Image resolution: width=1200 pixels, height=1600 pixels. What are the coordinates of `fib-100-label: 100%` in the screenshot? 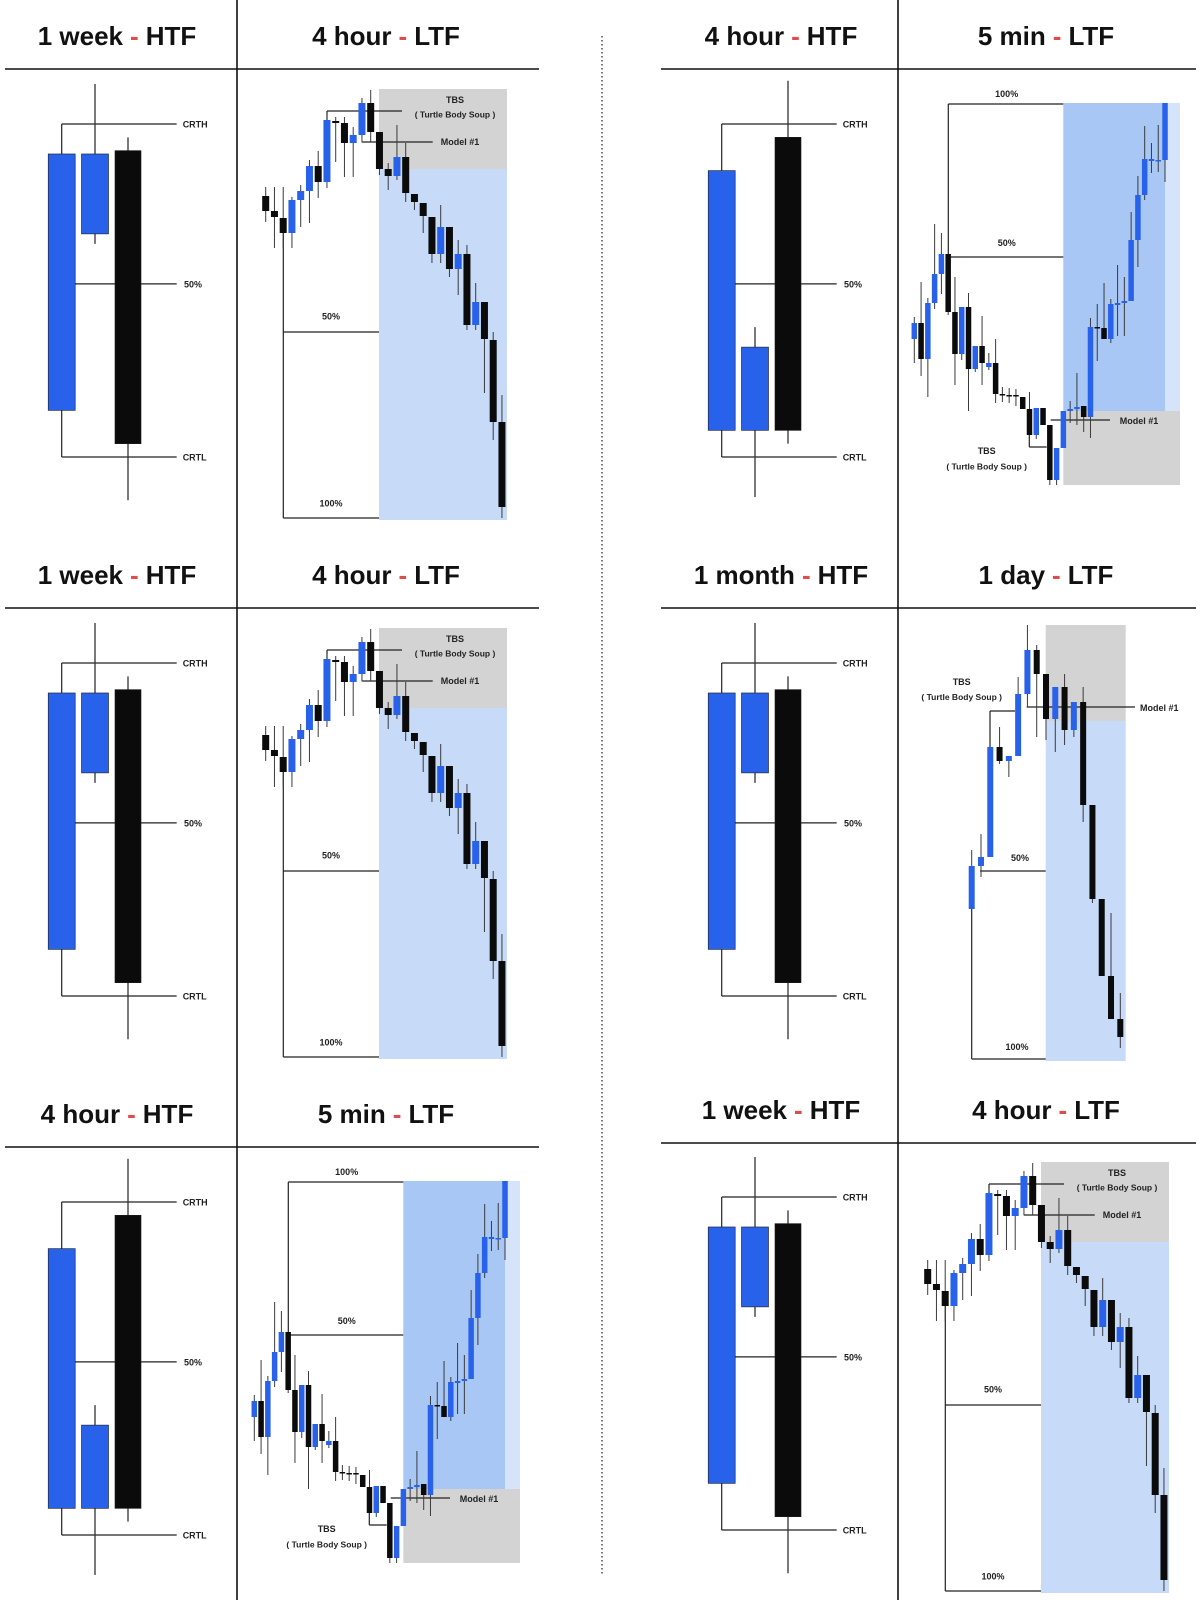 It's located at (1016, 1047).